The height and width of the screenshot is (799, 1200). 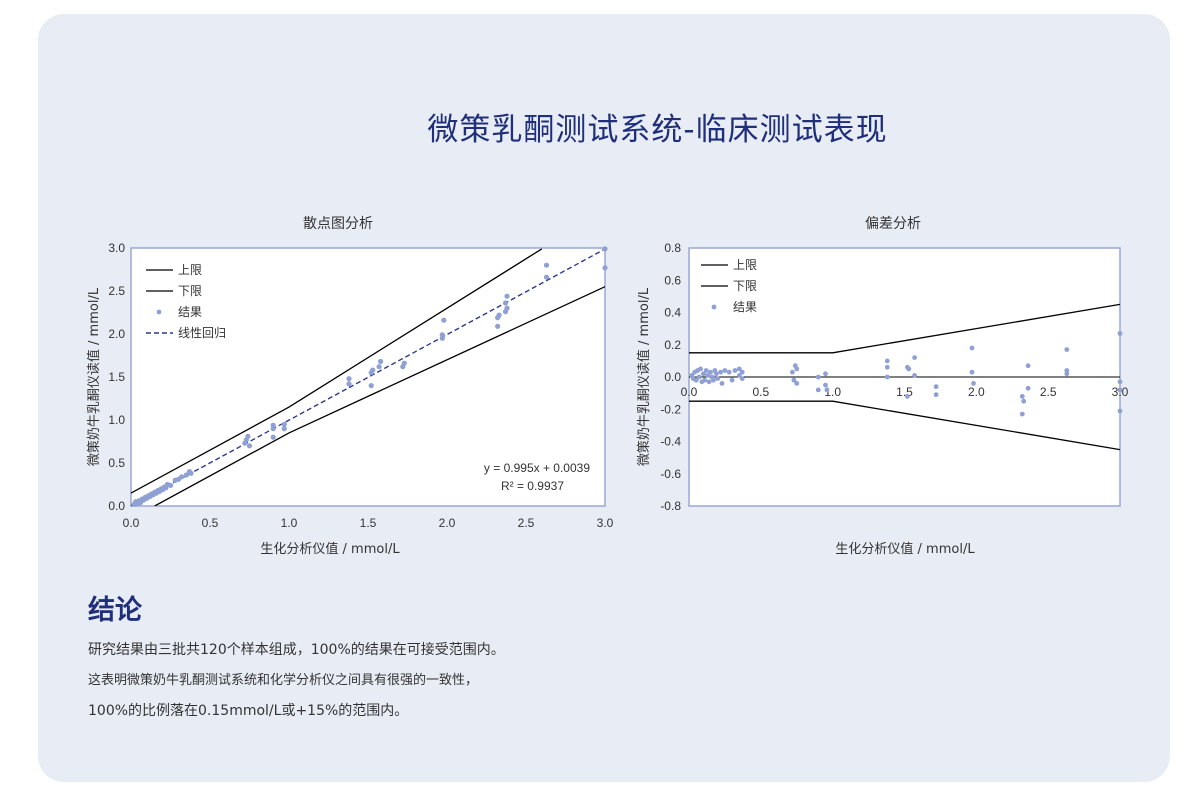 What do you see at coordinates (94, 376) in the screenshot?
I see `chart1-ylabel: 微策奶牛乳酮仪读值 / mmol/L` at bounding box center [94, 376].